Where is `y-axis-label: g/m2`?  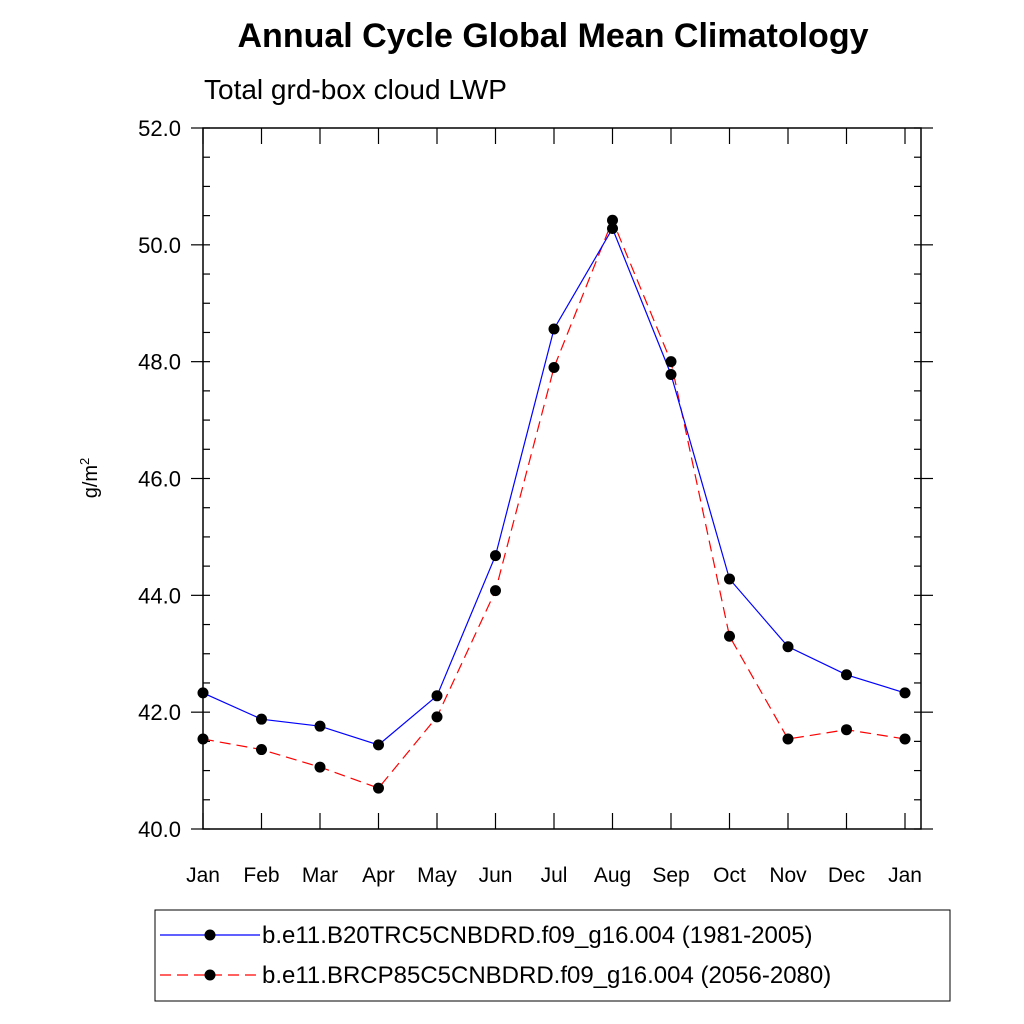
y-axis-label: g/m2 is located at coordinates (89, 478).